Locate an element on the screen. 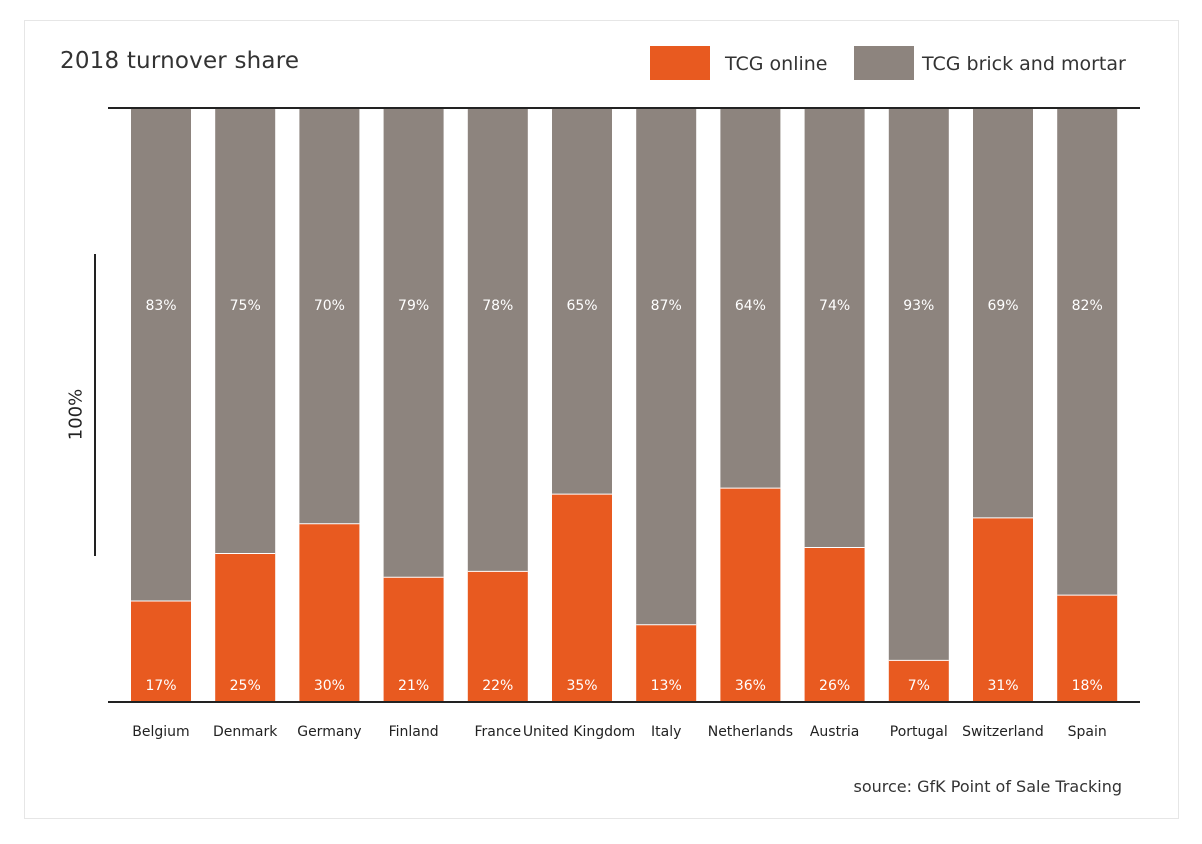 The width and height of the screenshot is (1202, 844). legend-swatch-brick-and-mortar is located at coordinates (884, 63).